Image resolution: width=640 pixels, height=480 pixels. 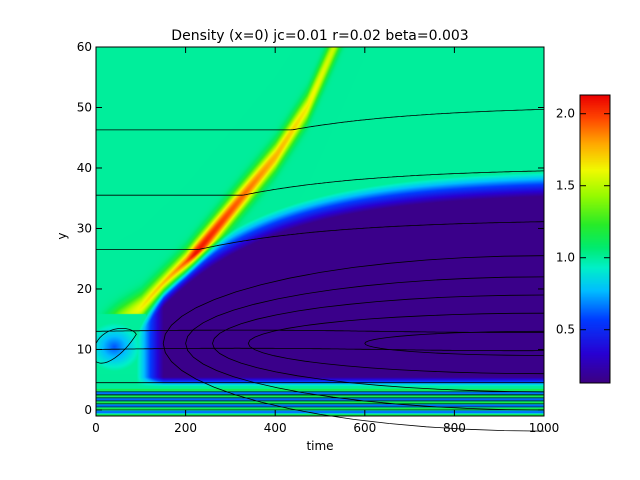 What do you see at coordinates (84, 289) in the screenshot?
I see `y-tick-label: 20` at bounding box center [84, 289].